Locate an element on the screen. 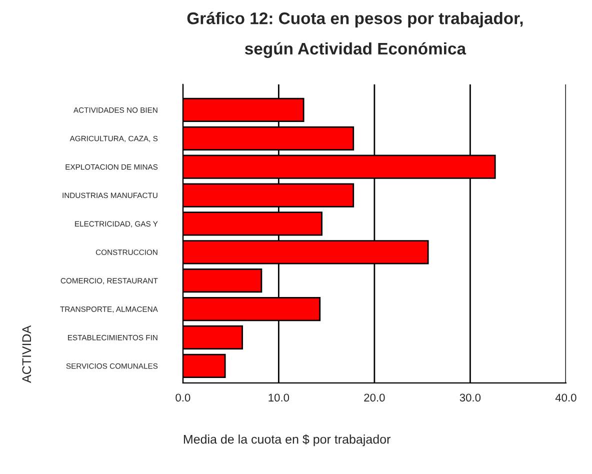  x-tick-label: 20.0 is located at coordinates (374, 398).